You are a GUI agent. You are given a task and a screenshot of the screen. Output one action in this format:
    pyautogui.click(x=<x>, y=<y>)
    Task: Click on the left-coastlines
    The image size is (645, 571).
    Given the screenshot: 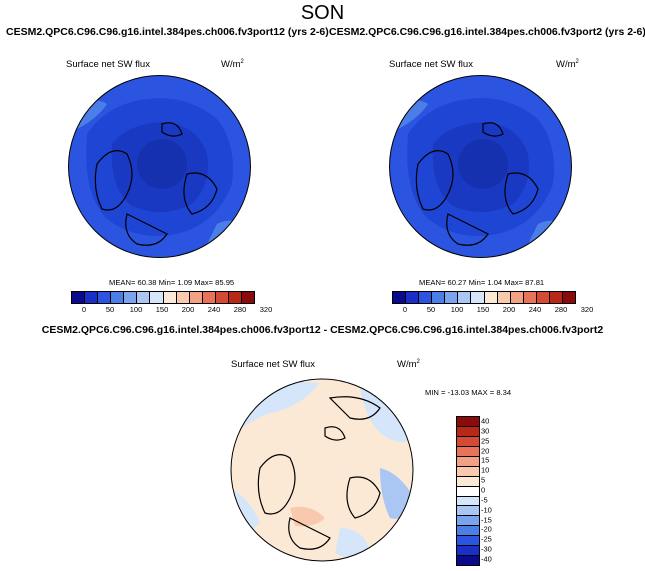 What is the action you would take?
    pyautogui.click(x=156, y=184)
    